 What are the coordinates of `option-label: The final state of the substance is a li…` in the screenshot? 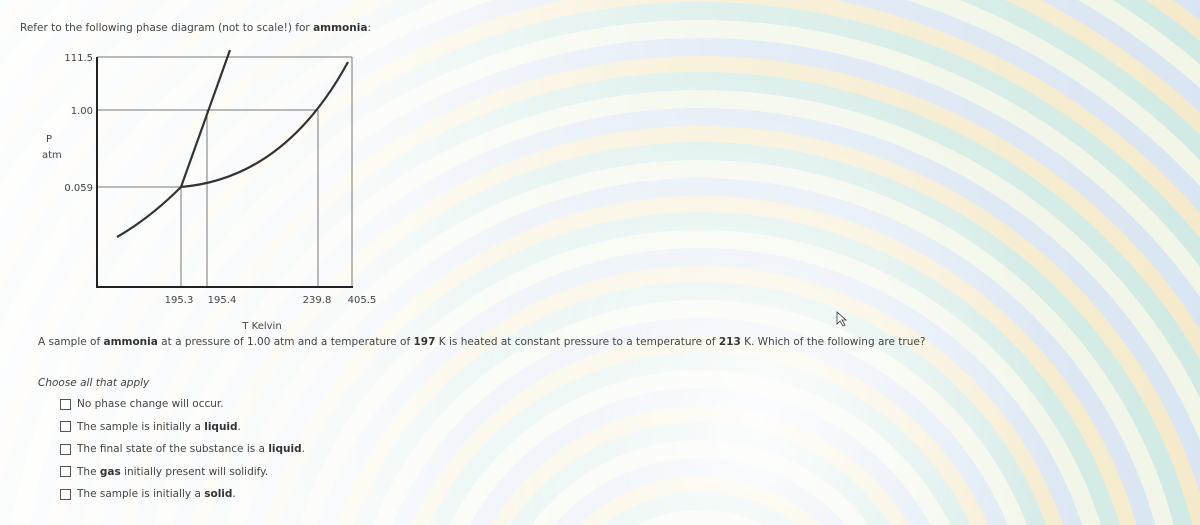 It's located at (191, 449).